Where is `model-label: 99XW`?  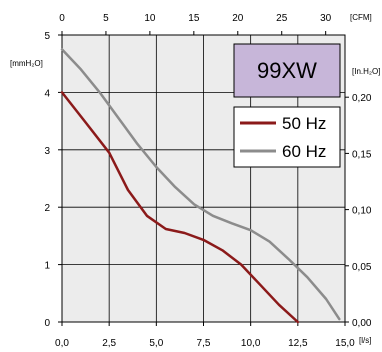 model-label: 99XW is located at coordinates (287, 70).